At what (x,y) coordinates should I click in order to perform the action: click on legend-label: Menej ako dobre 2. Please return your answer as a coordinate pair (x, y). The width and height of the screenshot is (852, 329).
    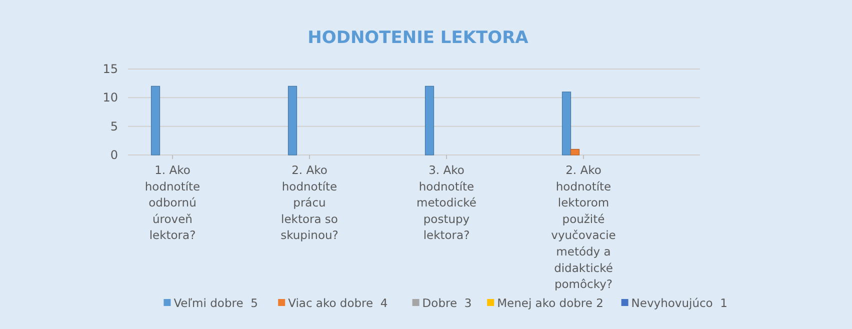
    Looking at the image, I should click on (550, 303).